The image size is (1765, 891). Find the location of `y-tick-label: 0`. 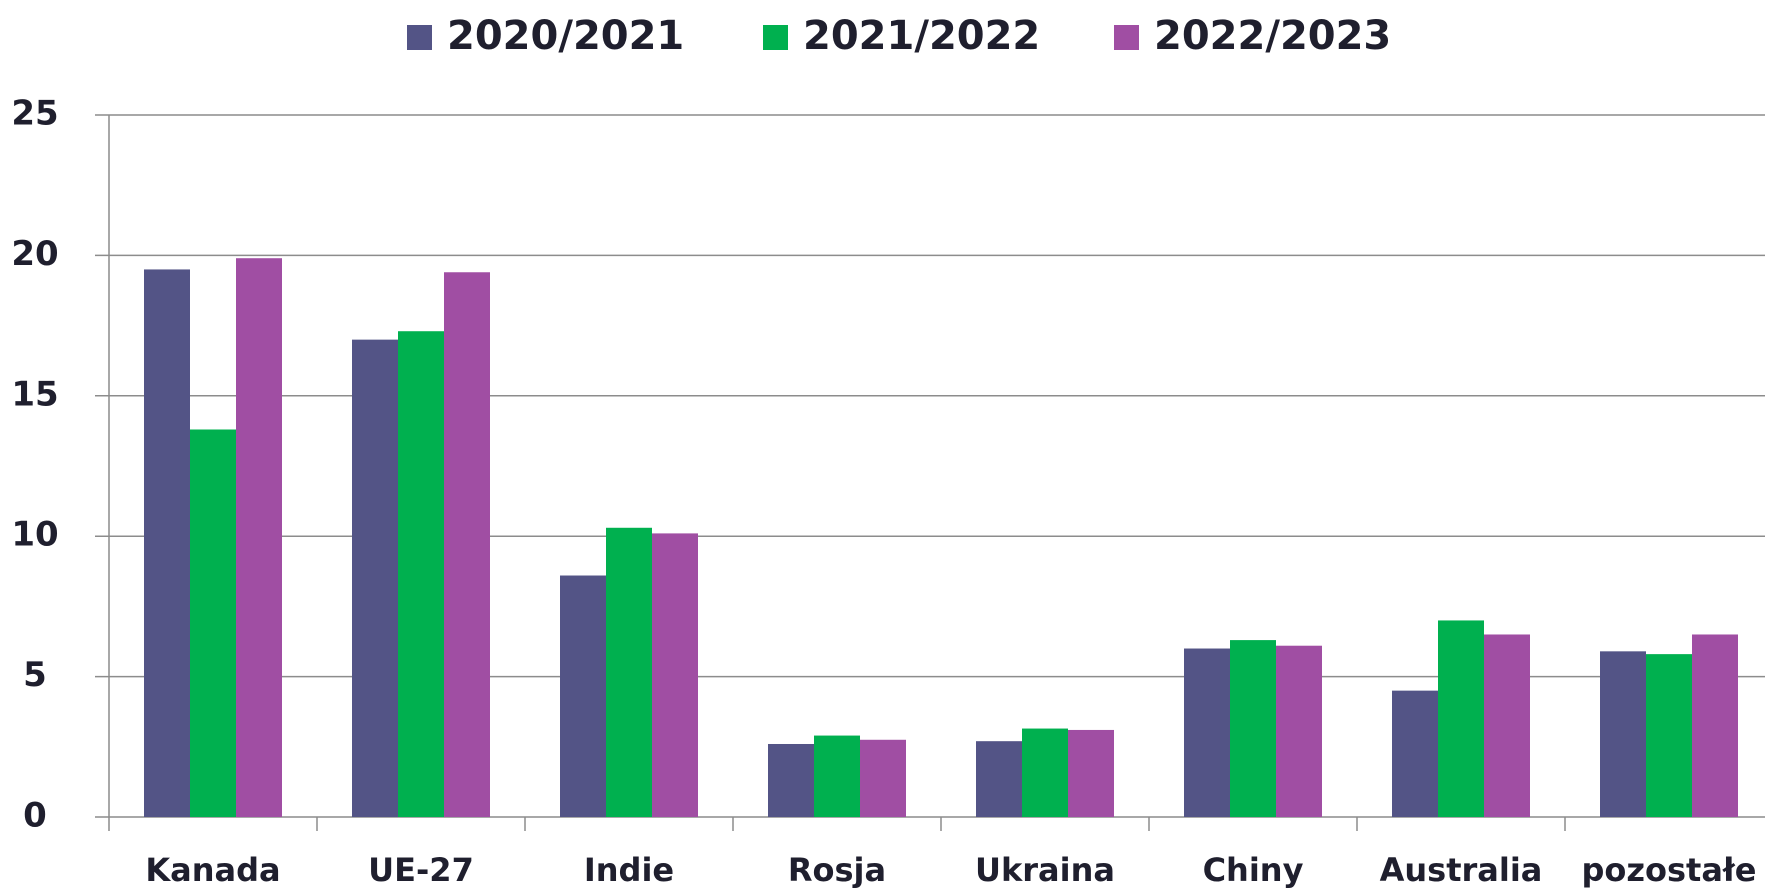

y-tick-label: 0 is located at coordinates (35, 816).